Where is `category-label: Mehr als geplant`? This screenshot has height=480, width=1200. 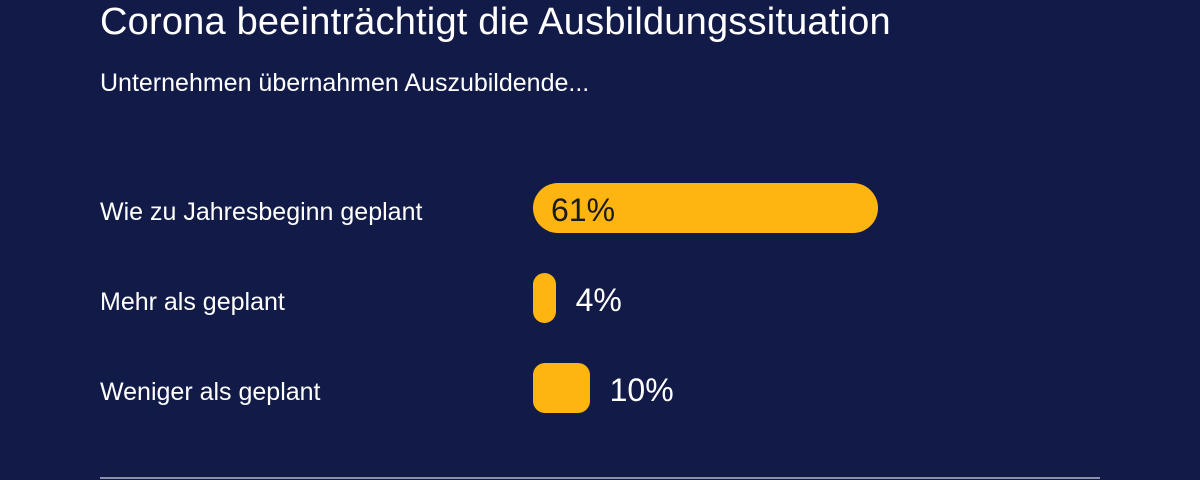 category-label: Mehr als geplant is located at coordinates (192, 302).